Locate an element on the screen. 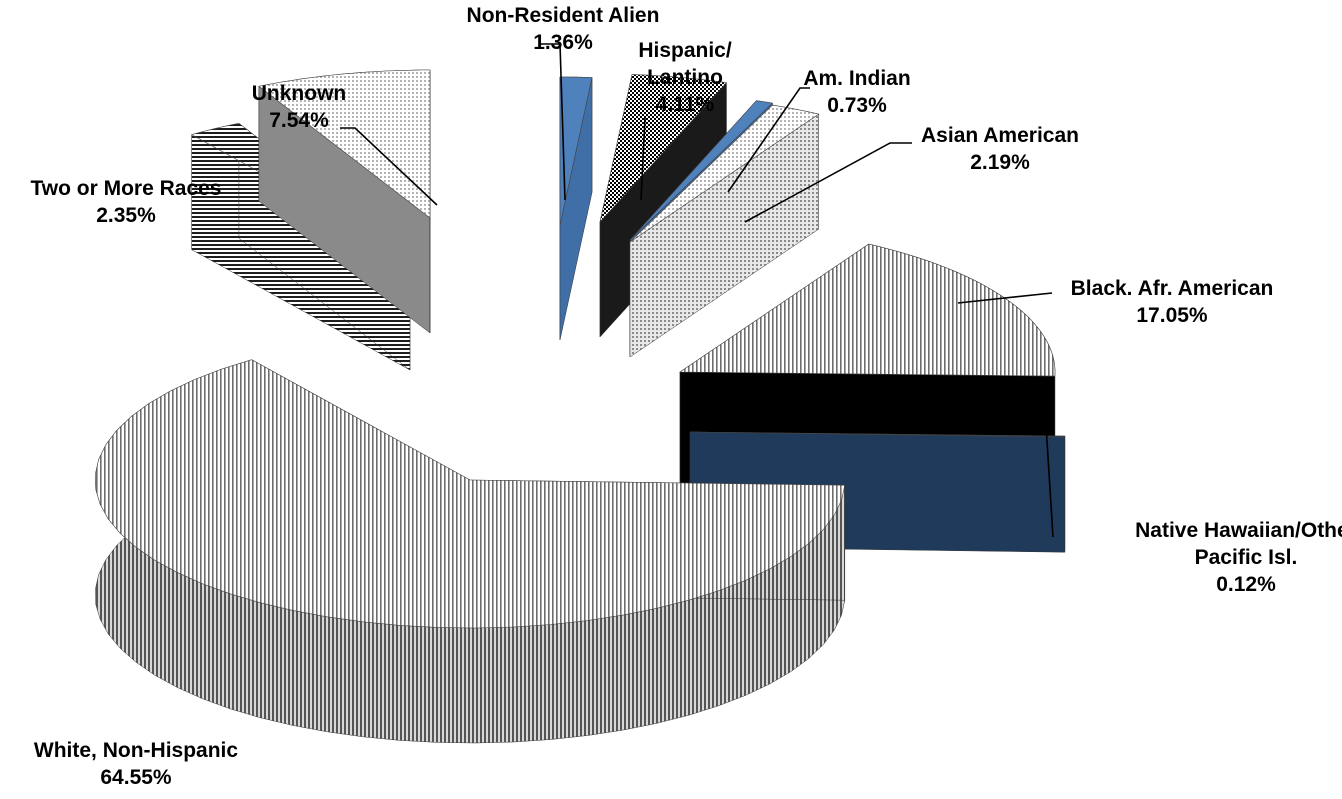 Image resolution: width=1342 pixels, height=799 pixels. data-label-hispanic-lantino: Hispanic/Lantino 4.11% is located at coordinates (685, 77).